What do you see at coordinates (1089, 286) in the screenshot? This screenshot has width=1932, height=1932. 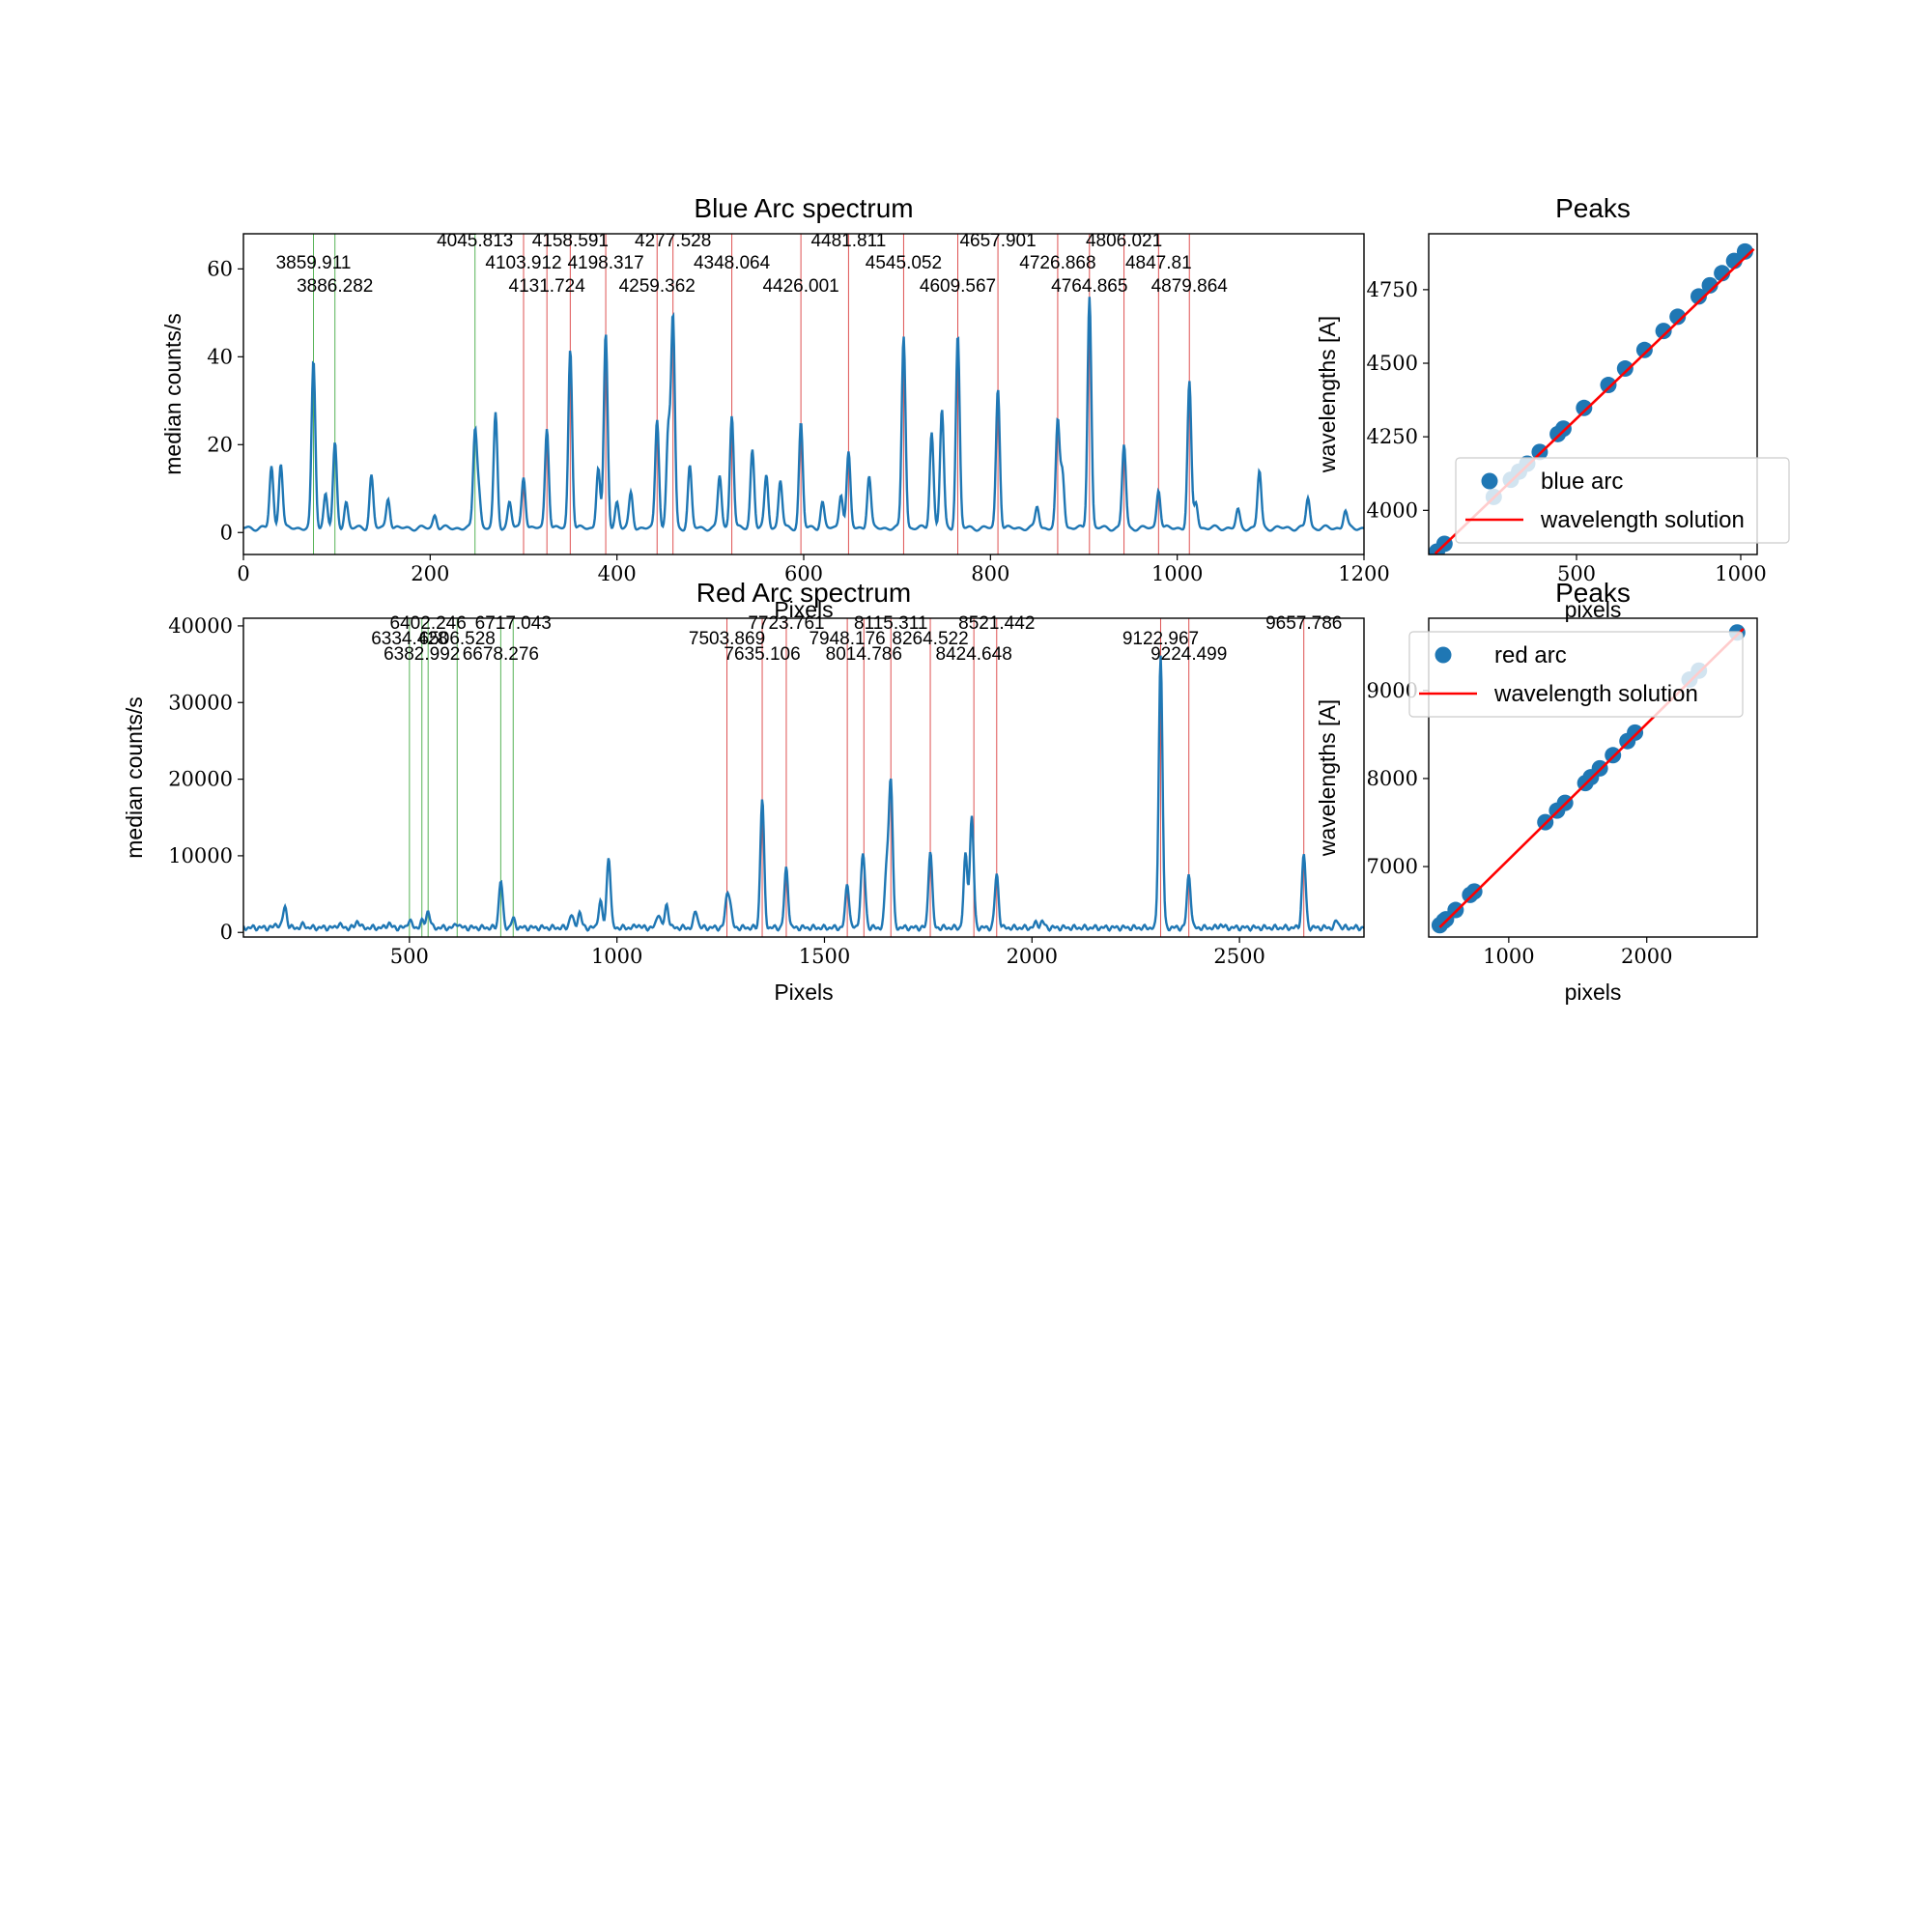 I see `line-wavelength-label: 4764.865` at bounding box center [1089, 286].